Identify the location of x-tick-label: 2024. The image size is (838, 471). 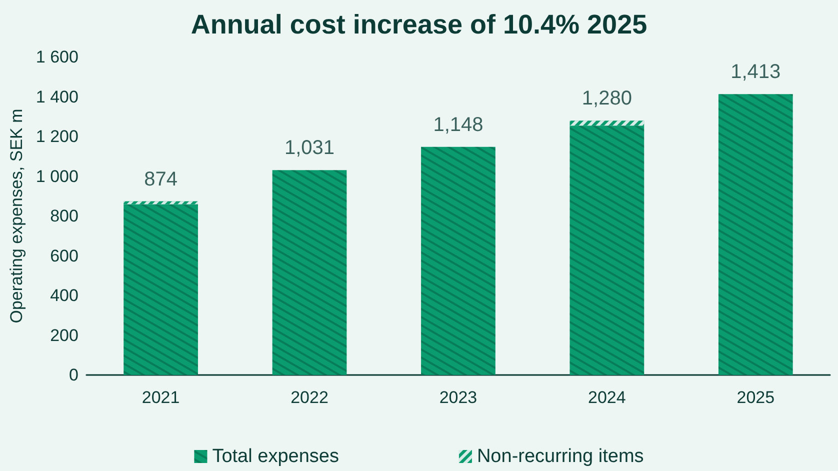
(607, 397).